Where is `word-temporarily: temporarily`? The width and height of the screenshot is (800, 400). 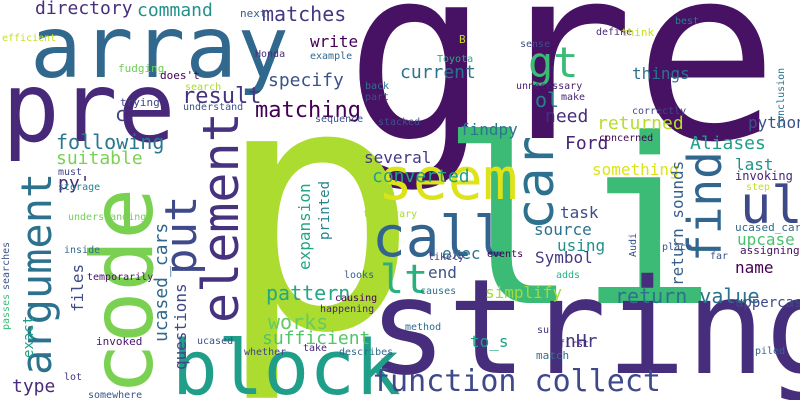
word-temporarily: temporarily is located at coordinates (120, 277).